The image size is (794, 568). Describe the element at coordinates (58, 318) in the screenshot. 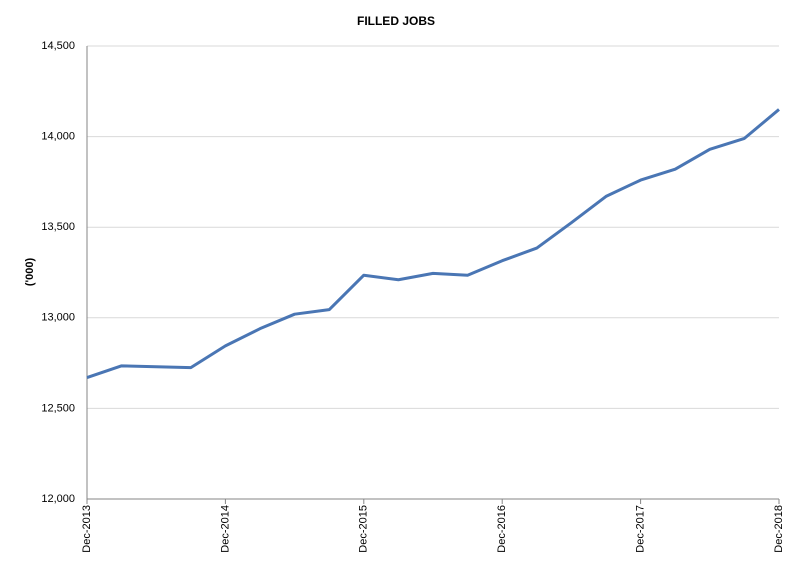

I see `y-tick-label: 13,000` at that location.